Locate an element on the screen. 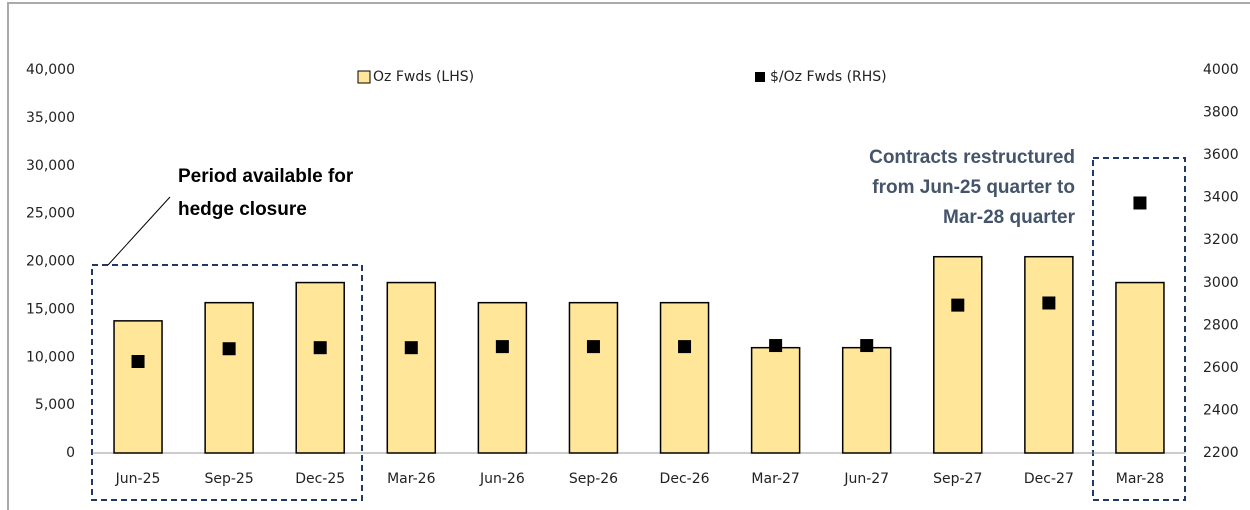  y2-tick-label: 3800 is located at coordinates (1221, 113).